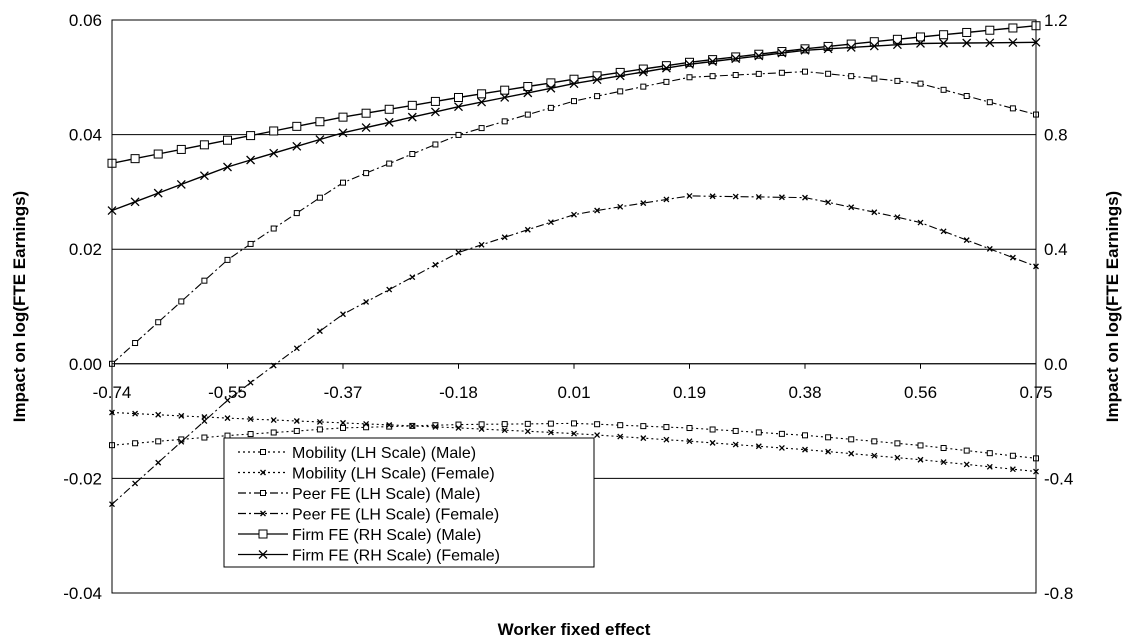 The width and height of the screenshot is (1131, 644). What do you see at coordinates (359, 494) in the screenshot?
I see `legend-item: Peer FE (LH Scale) (Male)` at bounding box center [359, 494].